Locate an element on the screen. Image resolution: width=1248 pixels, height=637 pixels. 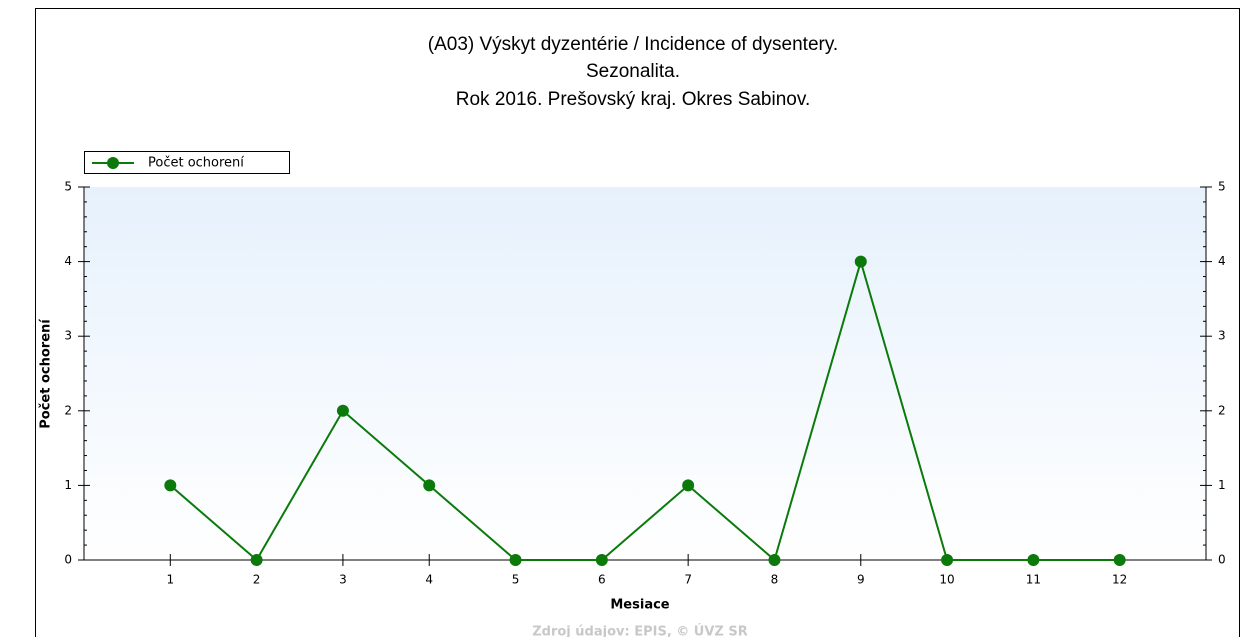
legend-marker is located at coordinates (113, 163).